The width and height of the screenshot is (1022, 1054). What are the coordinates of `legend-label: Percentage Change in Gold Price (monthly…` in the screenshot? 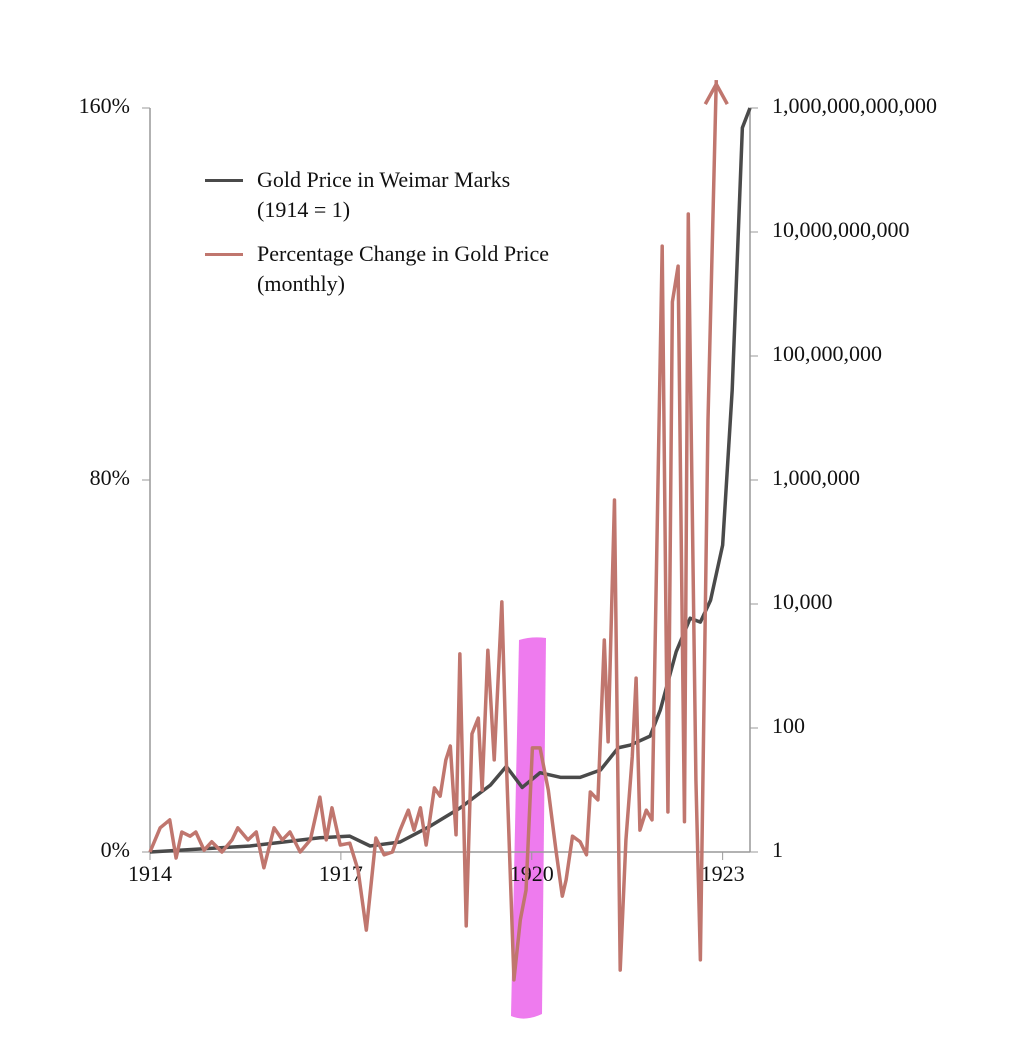 It's located at (403, 268).